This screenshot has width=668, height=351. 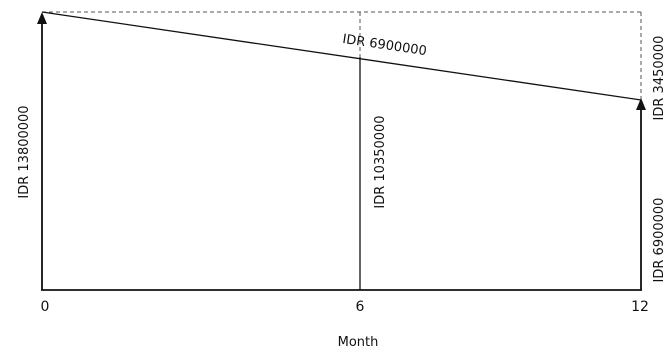 What do you see at coordinates (45, 307) in the screenshot?
I see `tick-0: 0` at bounding box center [45, 307].